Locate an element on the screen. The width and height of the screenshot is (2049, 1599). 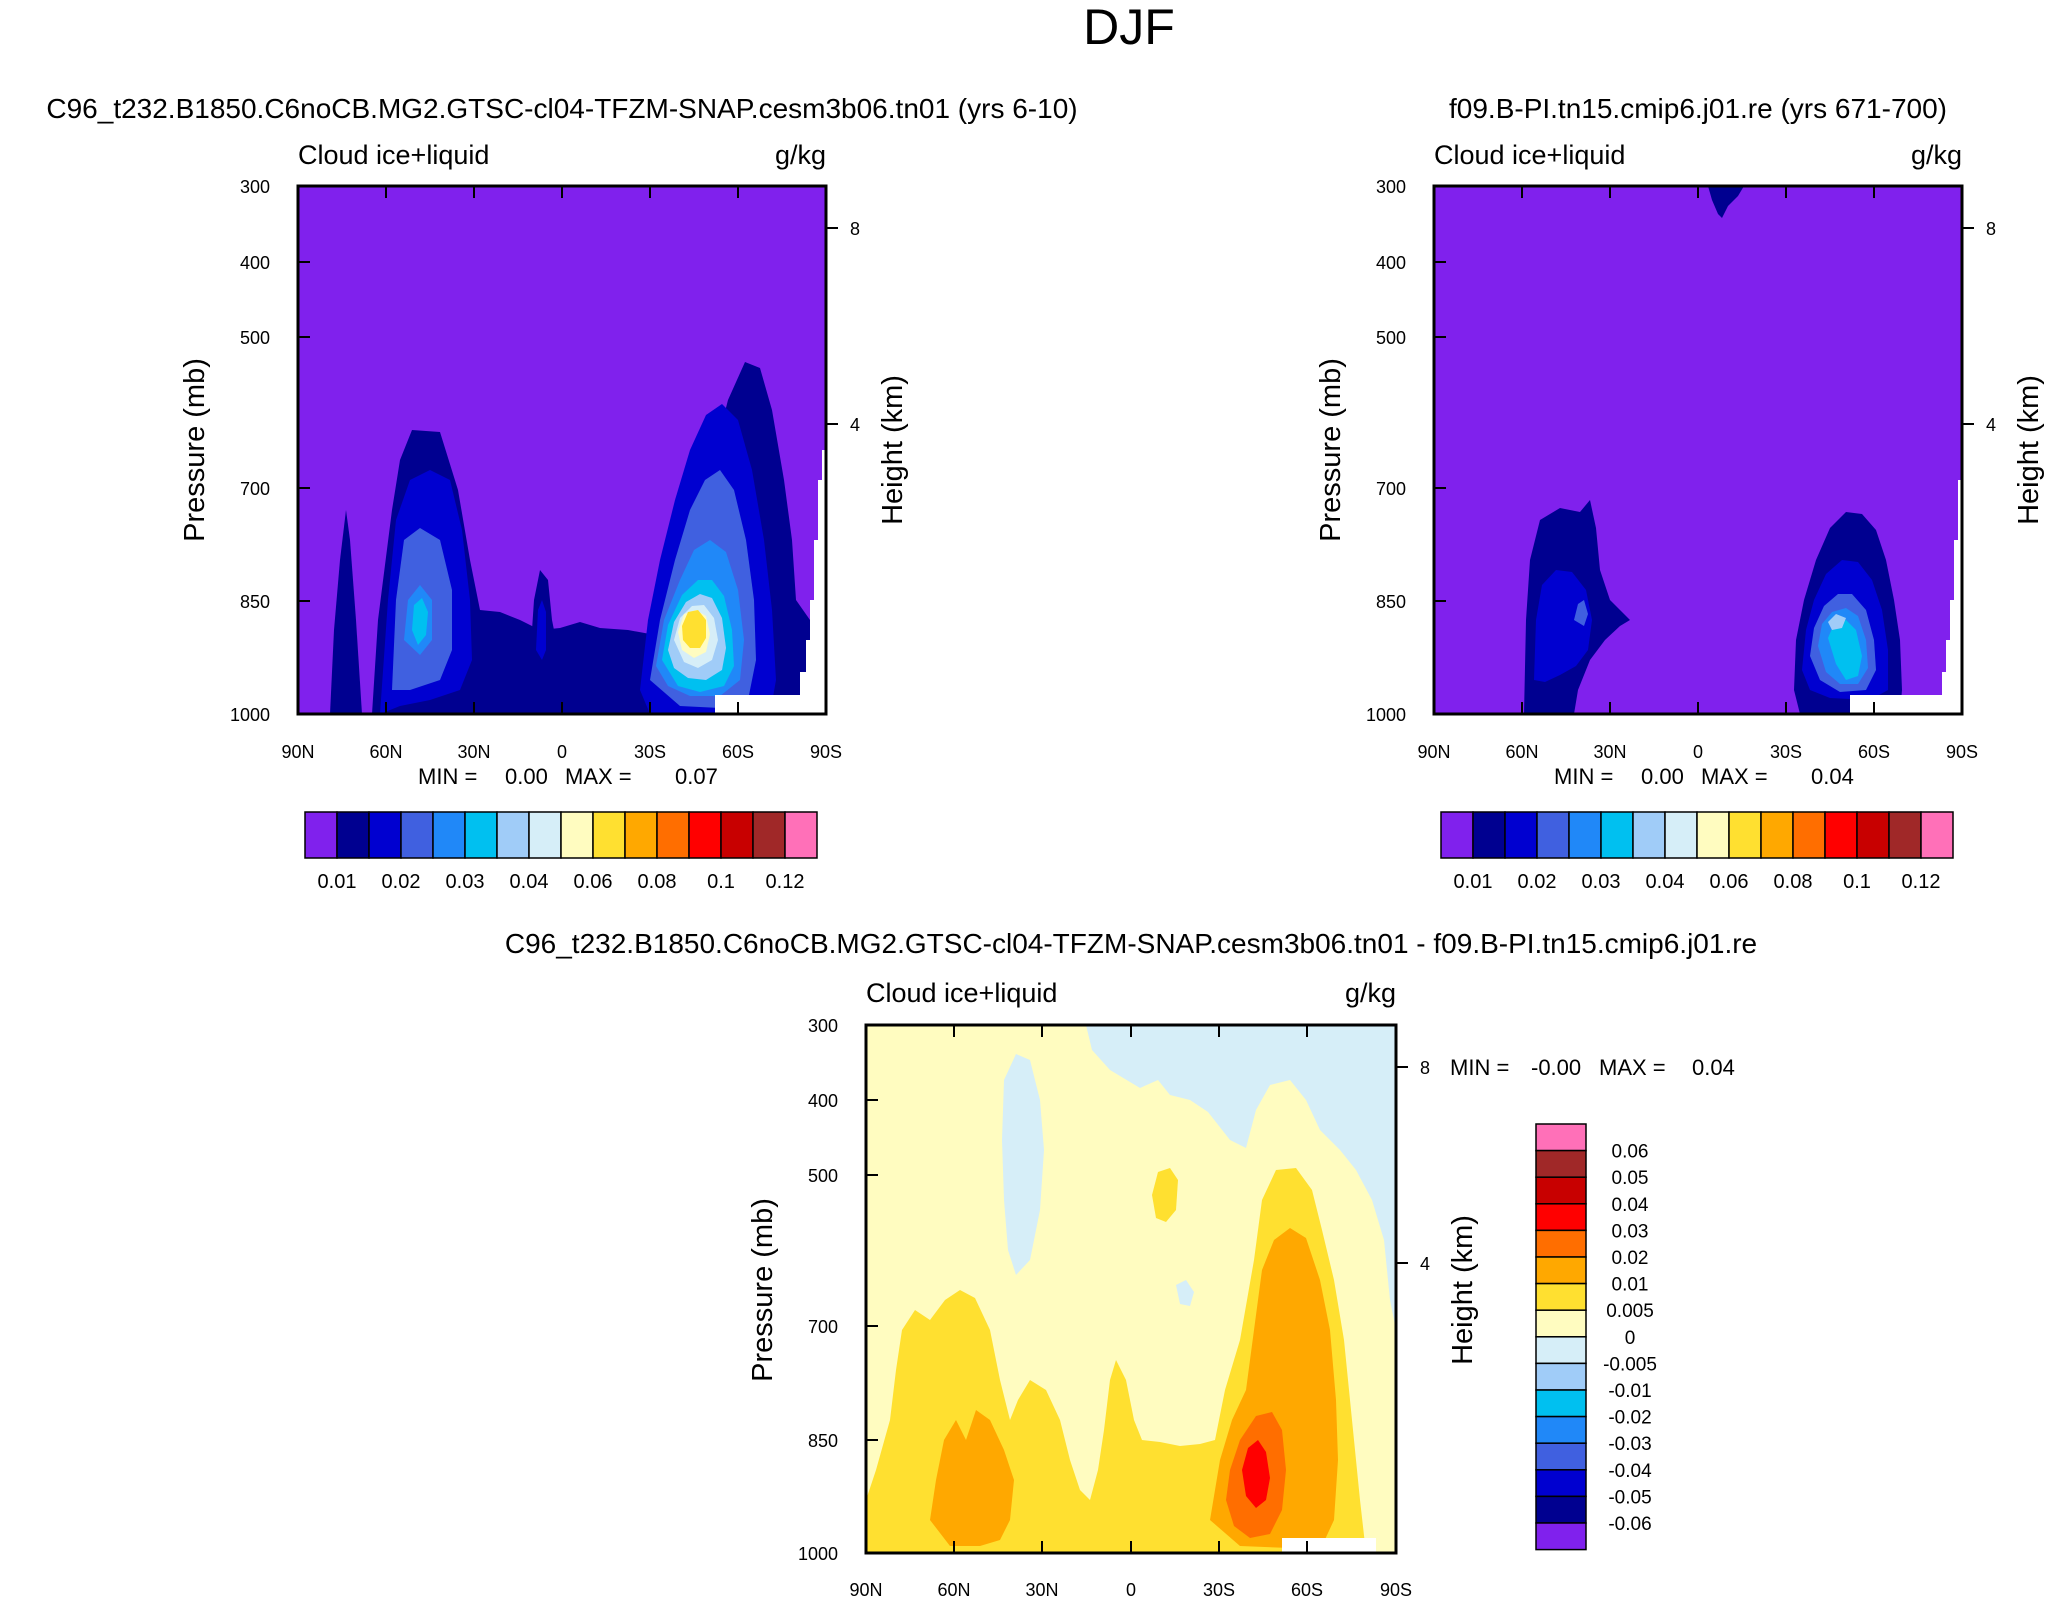
panel-c-colorbar-label: 0.005 is located at coordinates (1630, 1311).